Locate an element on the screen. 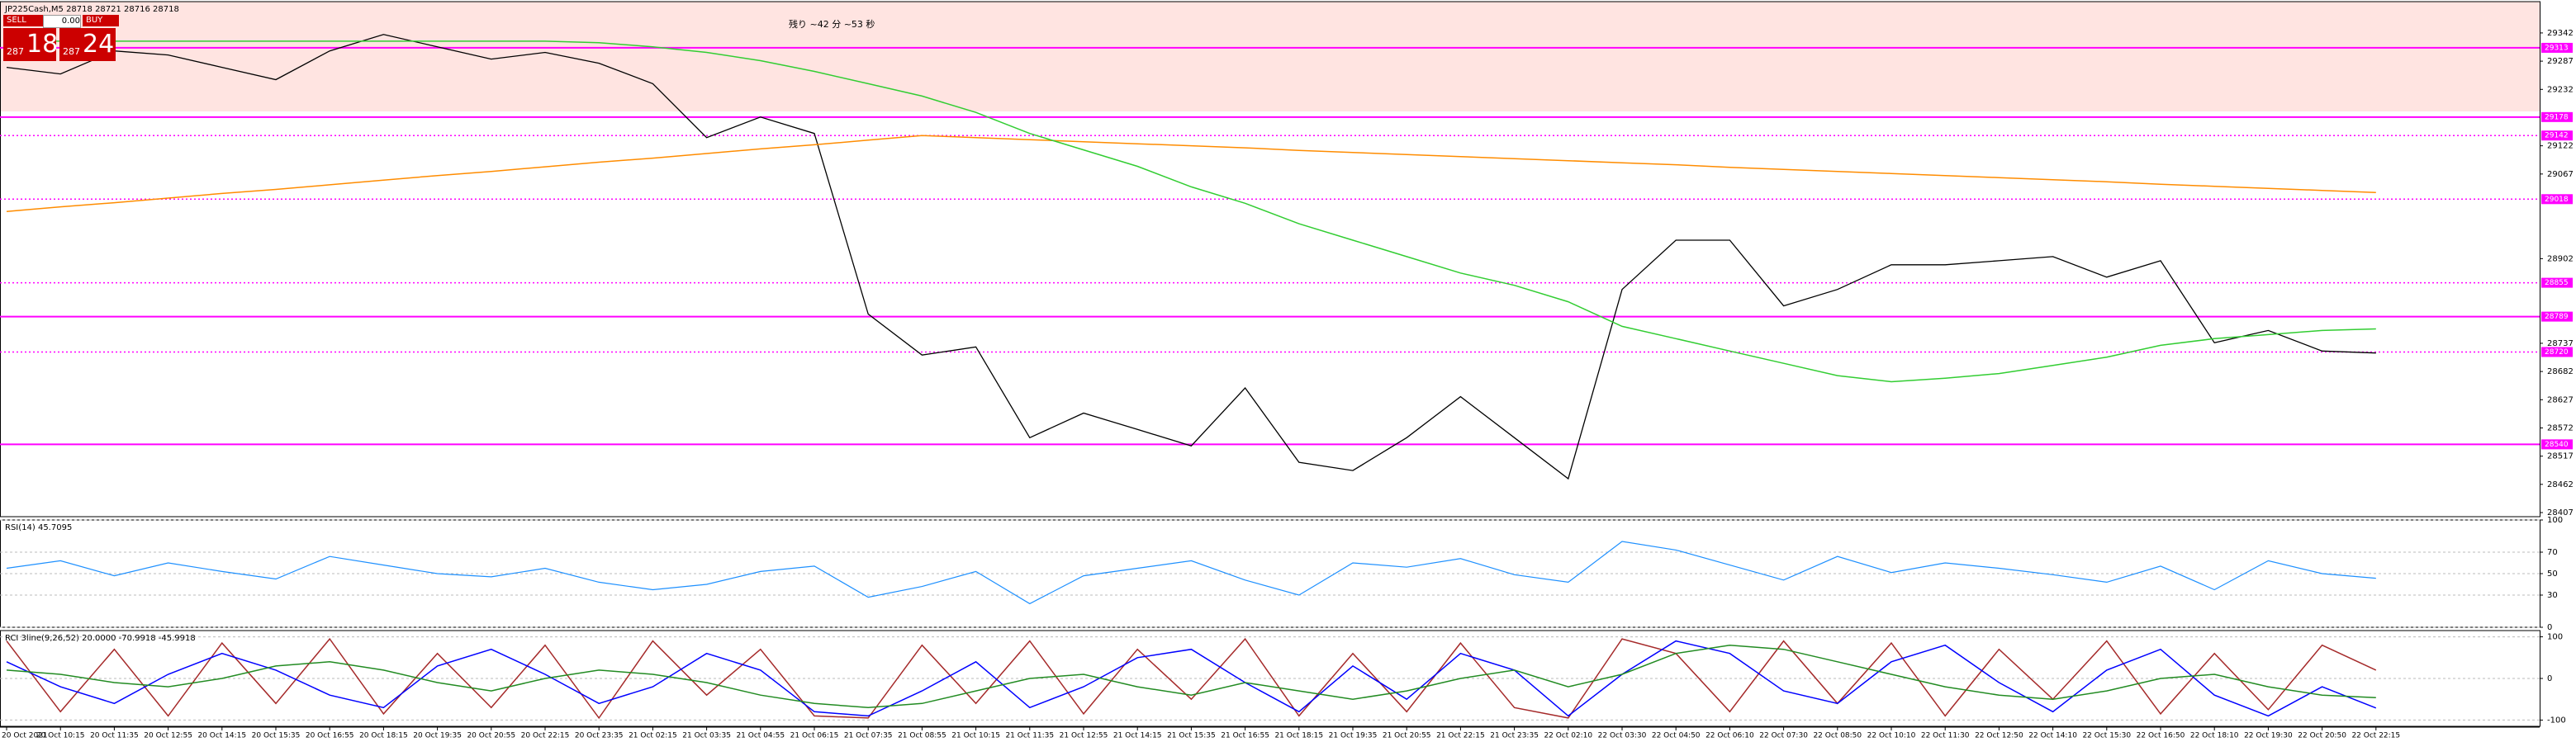 The image size is (2576, 742). buy-big: 24 is located at coordinates (99, 44).